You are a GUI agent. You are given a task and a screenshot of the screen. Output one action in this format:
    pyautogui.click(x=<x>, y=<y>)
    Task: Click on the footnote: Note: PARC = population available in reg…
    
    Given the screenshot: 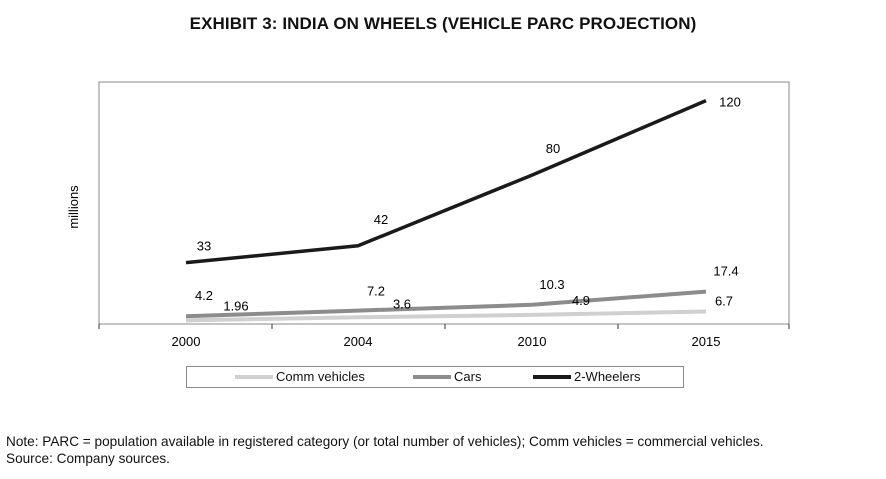 What is the action you would take?
    pyautogui.click(x=385, y=450)
    